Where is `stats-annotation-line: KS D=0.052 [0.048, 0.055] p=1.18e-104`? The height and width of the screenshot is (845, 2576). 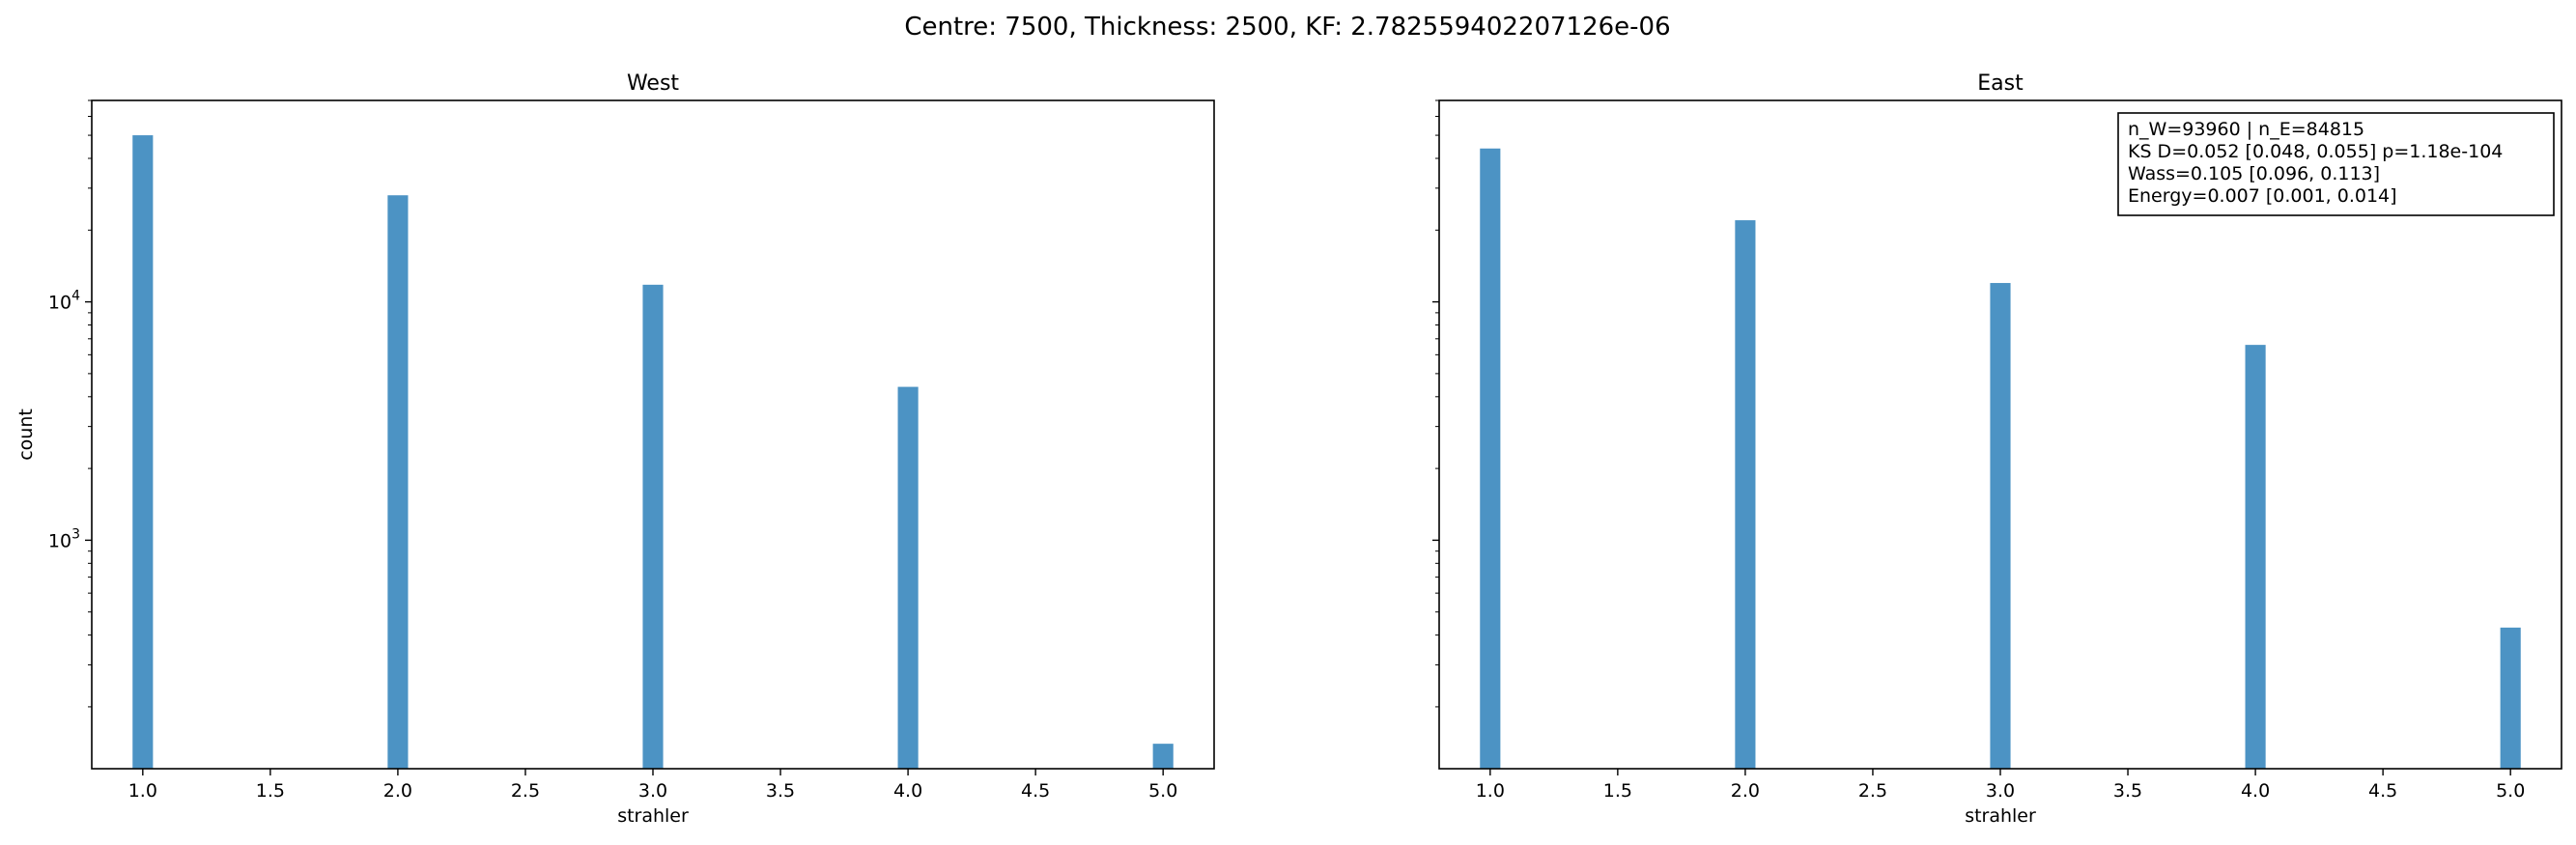 stats-annotation-line: KS D=0.052 [0.048, 0.055] p=1.18e-104 is located at coordinates (2315, 151).